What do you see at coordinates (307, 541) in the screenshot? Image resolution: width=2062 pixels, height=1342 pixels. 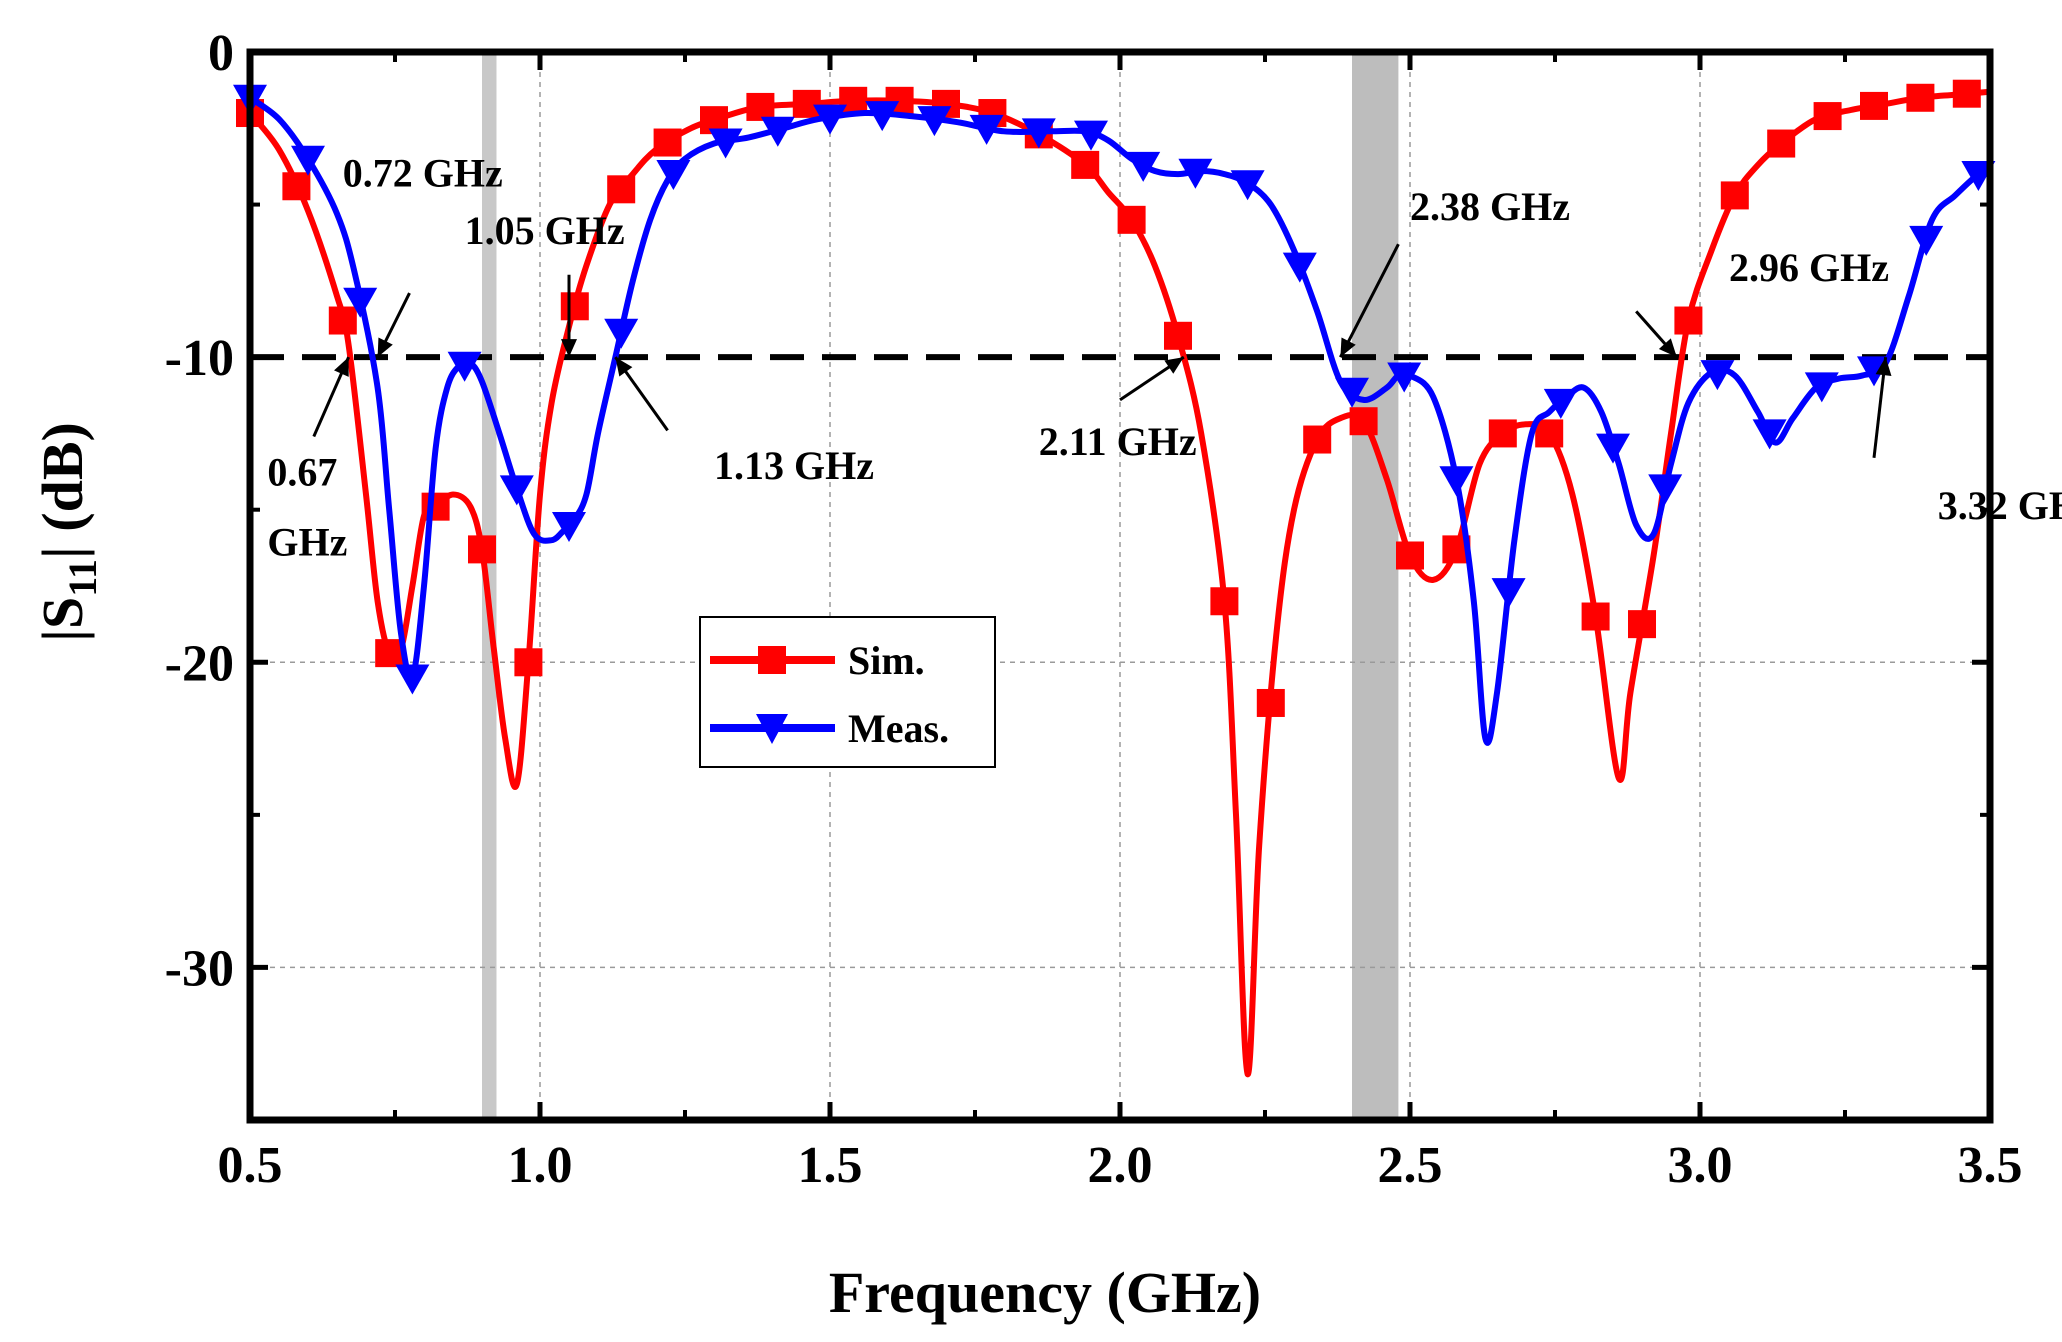 I see `annotation-label-3: GHz` at bounding box center [307, 541].